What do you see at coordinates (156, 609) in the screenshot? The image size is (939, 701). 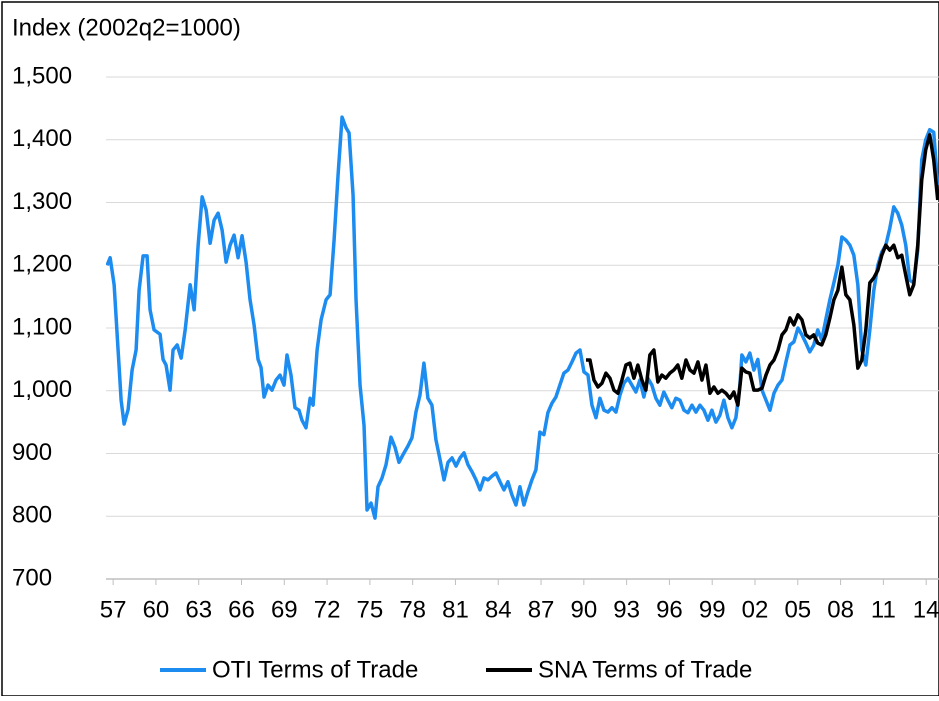 I see `x-tick-label: 60` at bounding box center [156, 609].